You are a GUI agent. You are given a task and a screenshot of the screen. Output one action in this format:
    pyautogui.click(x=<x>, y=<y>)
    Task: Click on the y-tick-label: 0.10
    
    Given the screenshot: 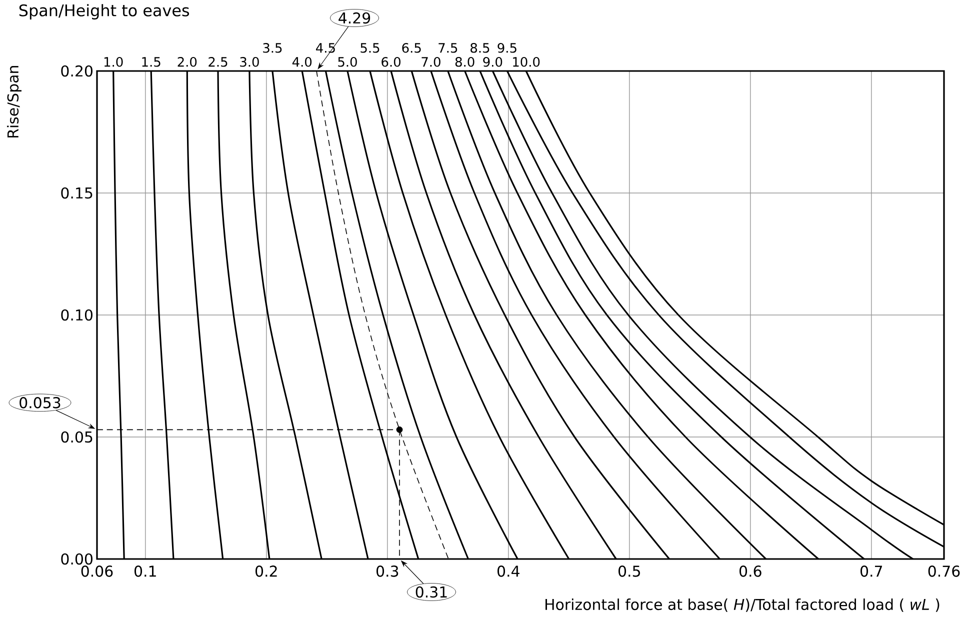 What is the action you would take?
    pyautogui.click(x=76, y=315)
    